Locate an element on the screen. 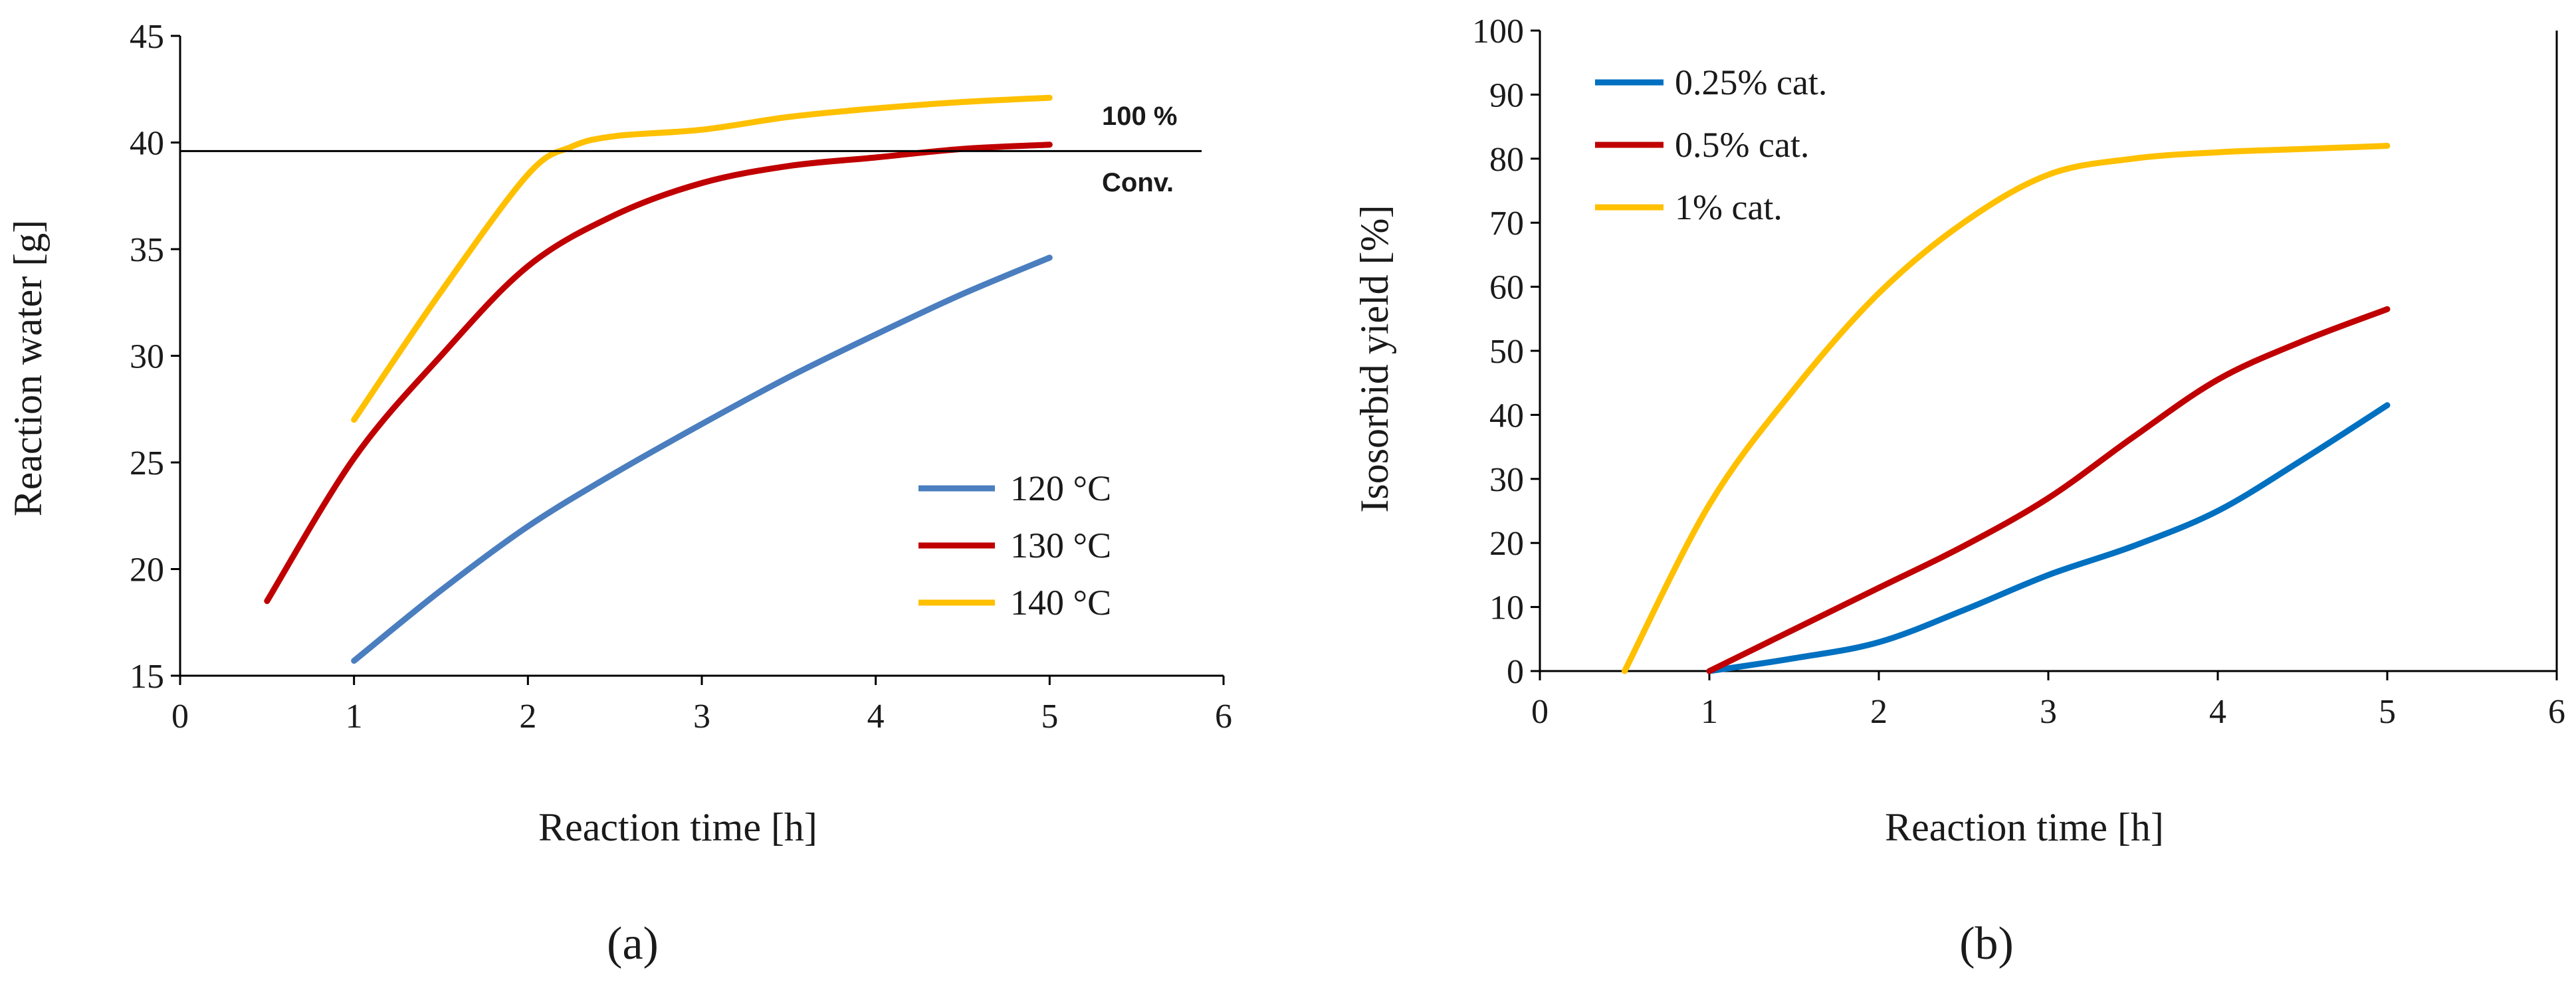  chart-a-reference-line: 100 % Conv. is located at coordinates (691, 150).